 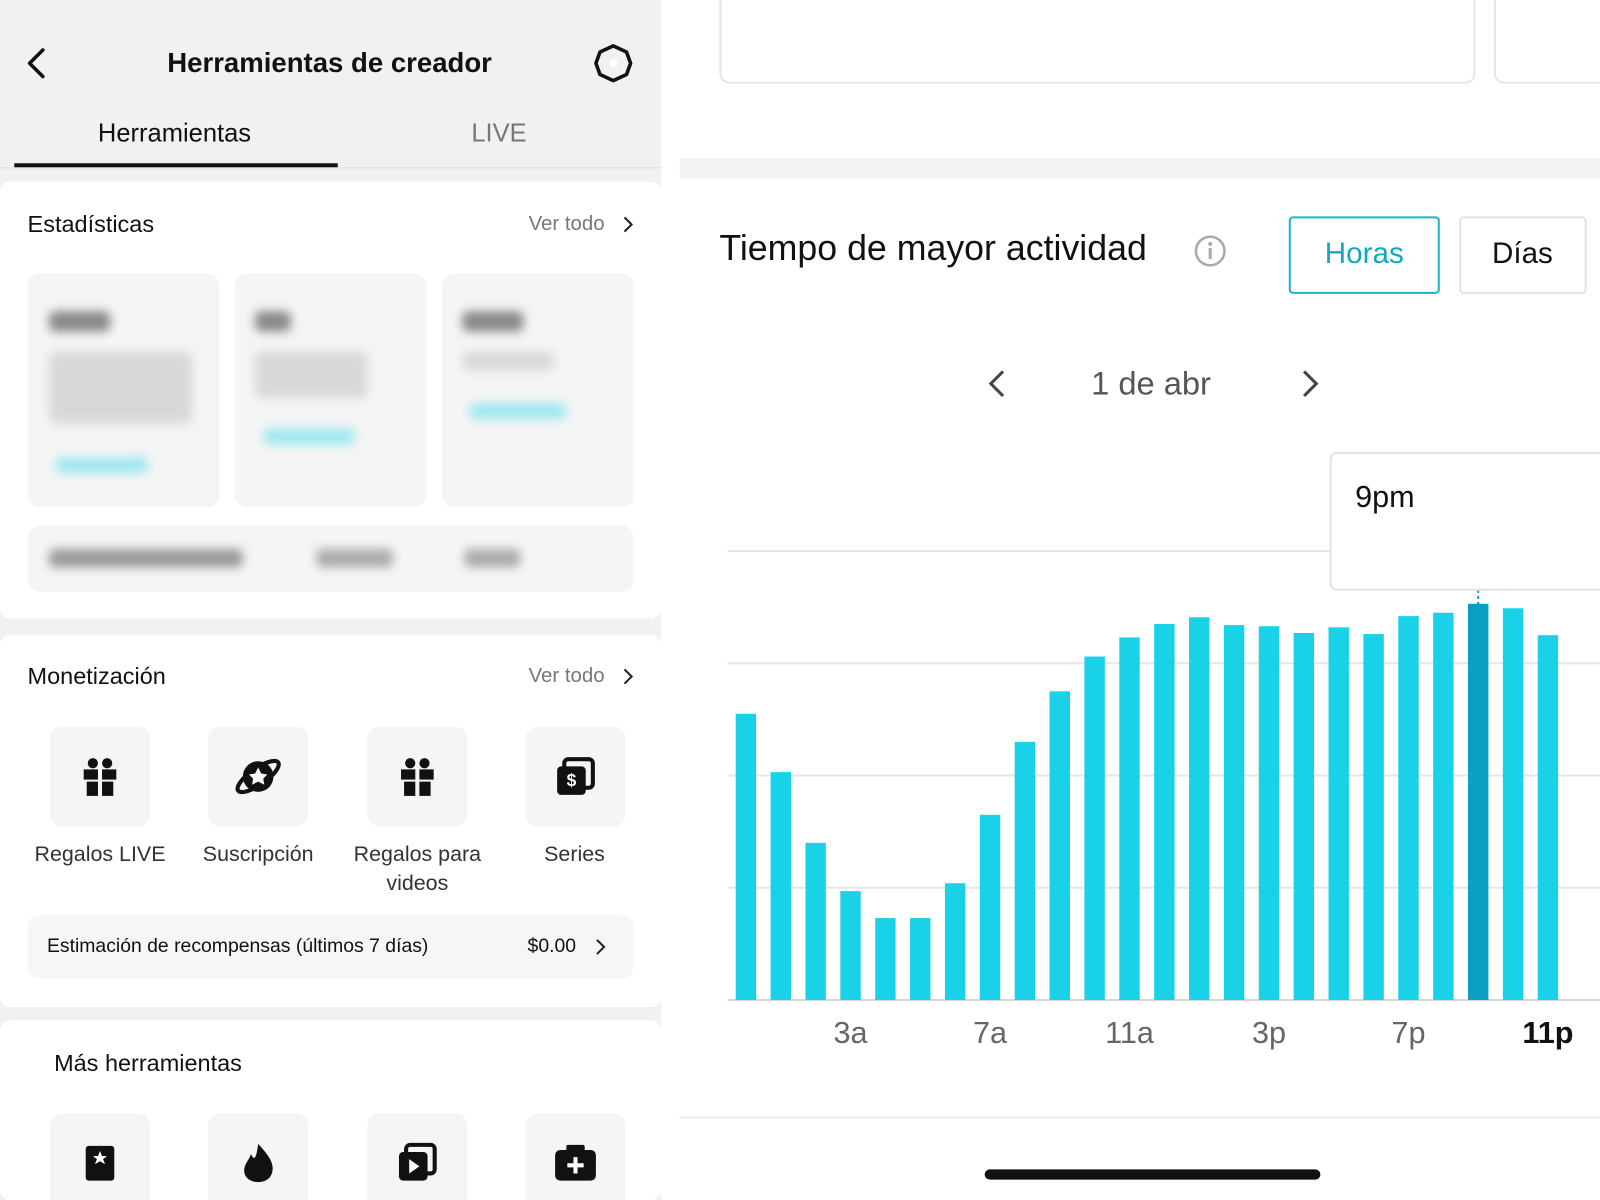 I want to click on blurred-stat, so click(x=537, y=390).